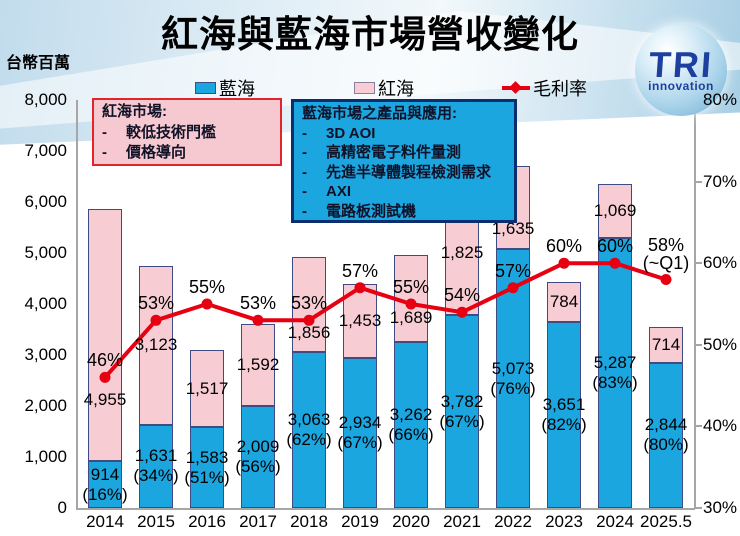  Describe the element at coordinates (411, 287) in the screenshot. I see `margin-label-2020: 55%` at that location.